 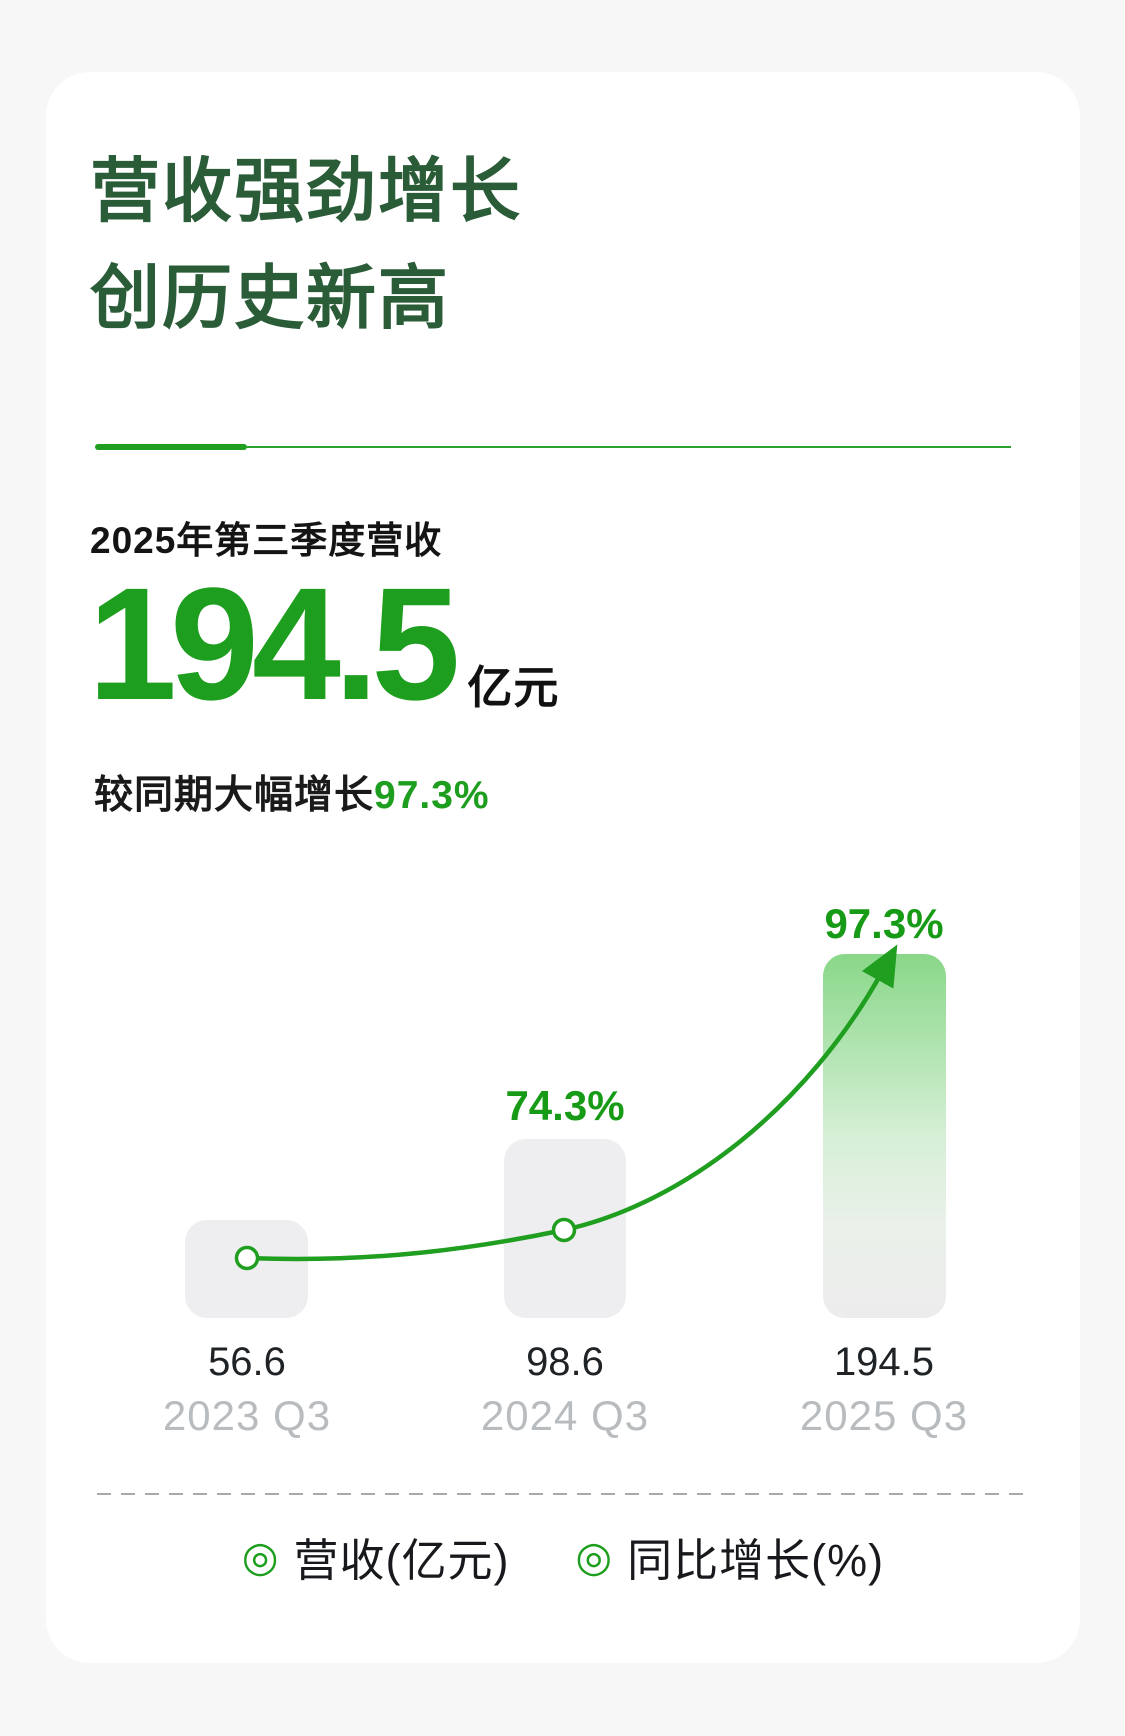 I want to click on stat-value: 194.5, so click(x=274, y=643).